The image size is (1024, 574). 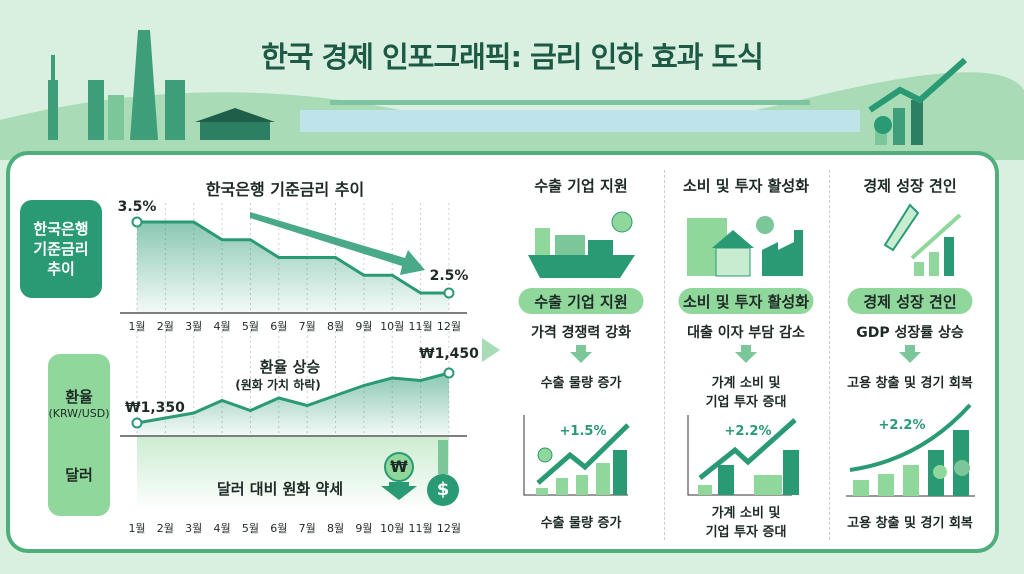 I want to click on page-title: 한국 경제 인포그래픽: 금리 인하 효과 도식, so click(x=512, y=57).